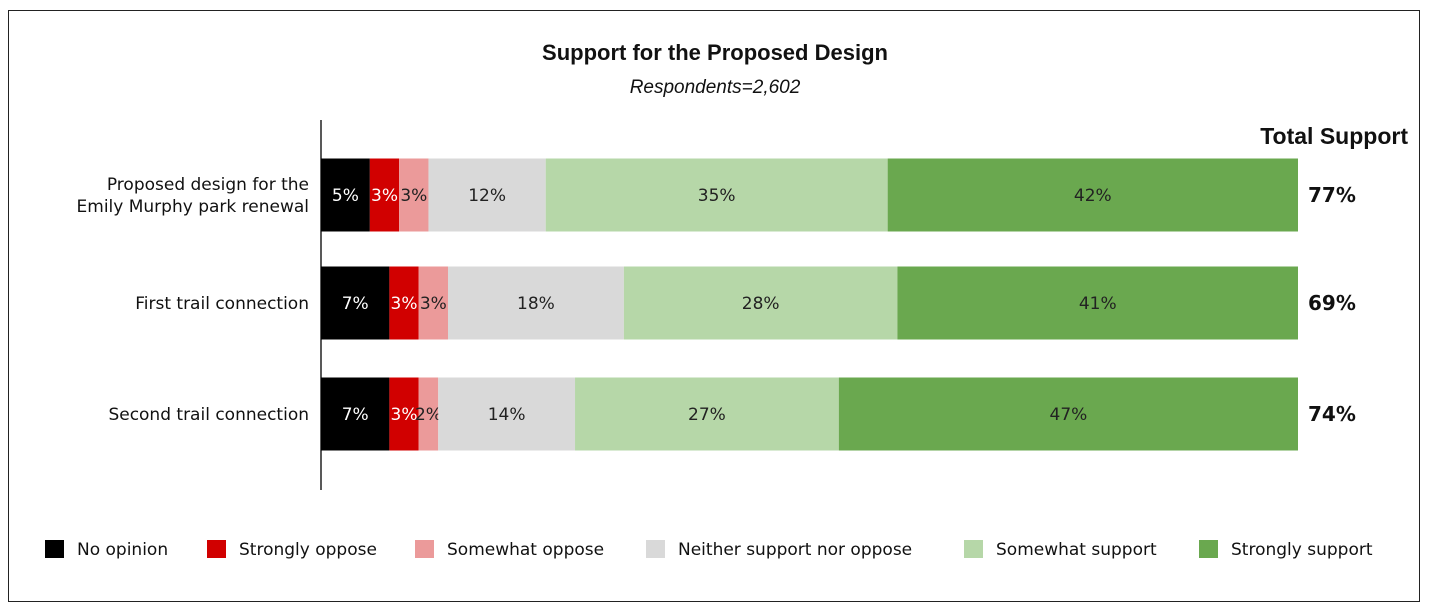  I want to click on bar-value-label: 47%, so click(1069, 415).